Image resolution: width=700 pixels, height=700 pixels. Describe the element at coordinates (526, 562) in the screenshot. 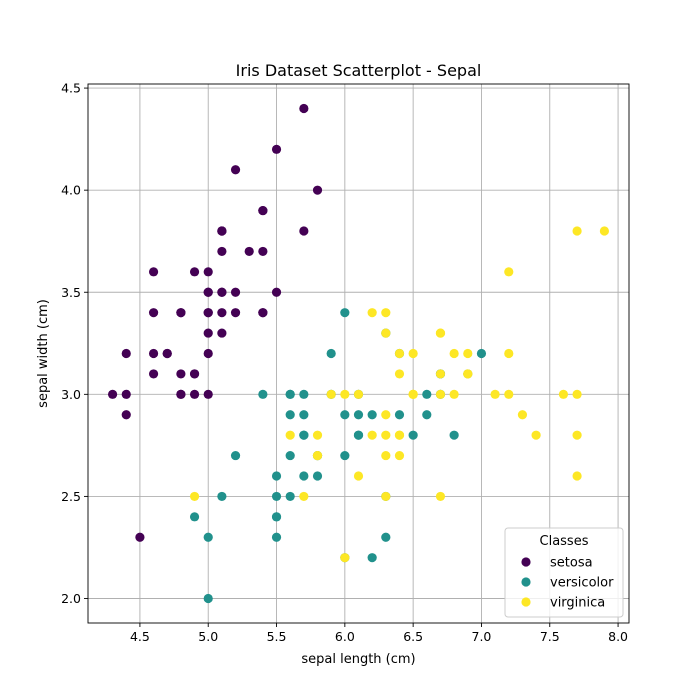

I see `legend-marker-setosa` at that location.